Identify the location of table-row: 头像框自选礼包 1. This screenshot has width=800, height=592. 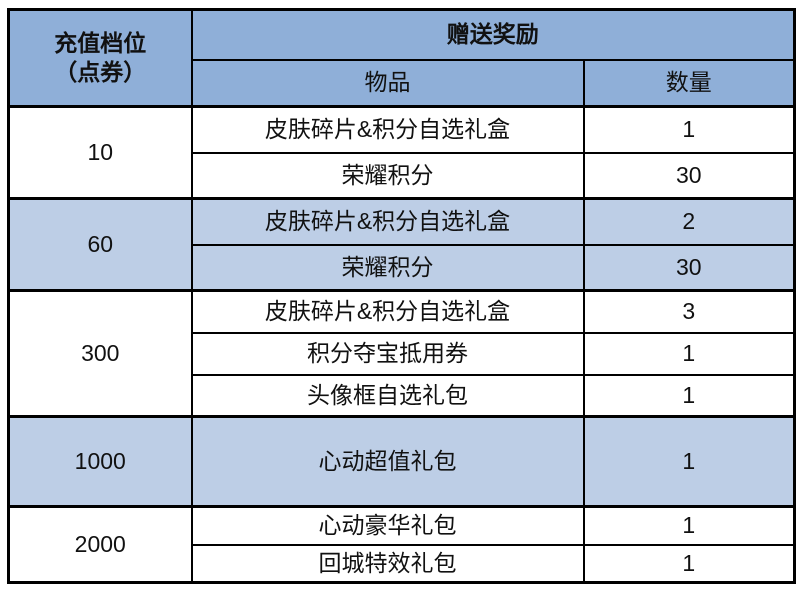
(402, 395).